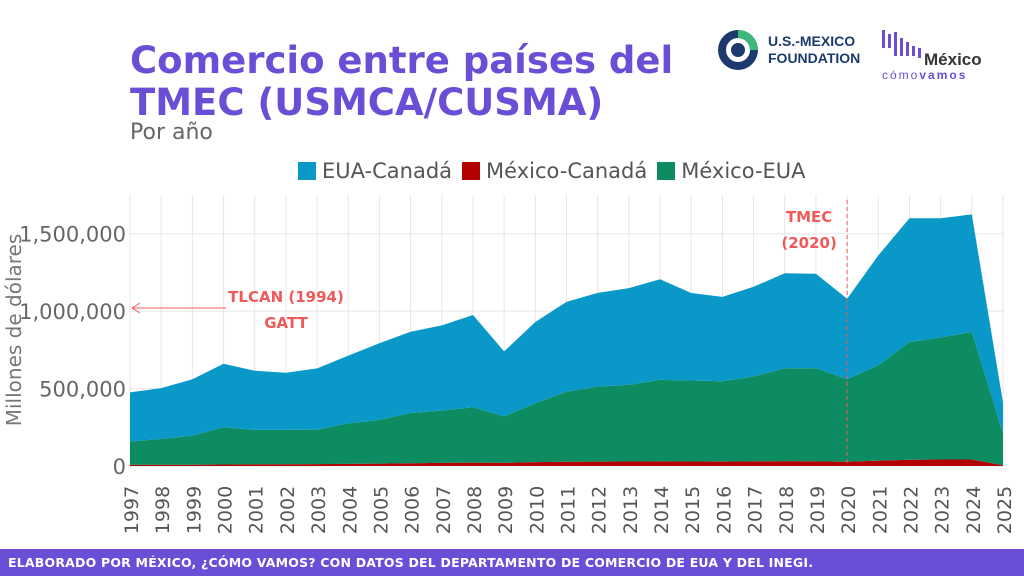  I want to click on annotation-gatt: GATT, so click(286, 323).